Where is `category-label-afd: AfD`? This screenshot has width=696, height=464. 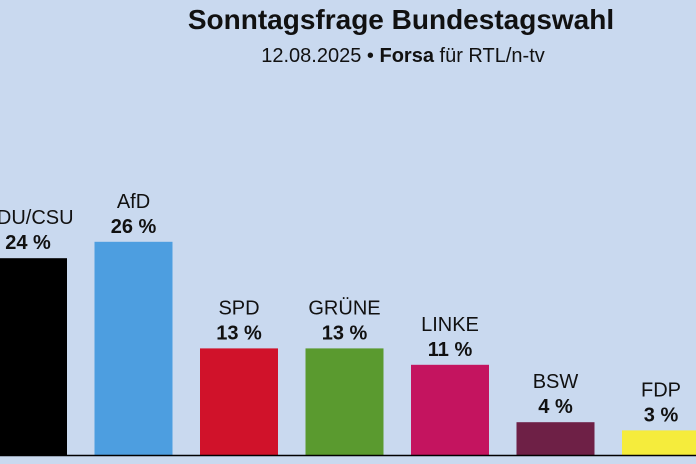
category-label-afd: AfD is located at coordinates (133, 202).